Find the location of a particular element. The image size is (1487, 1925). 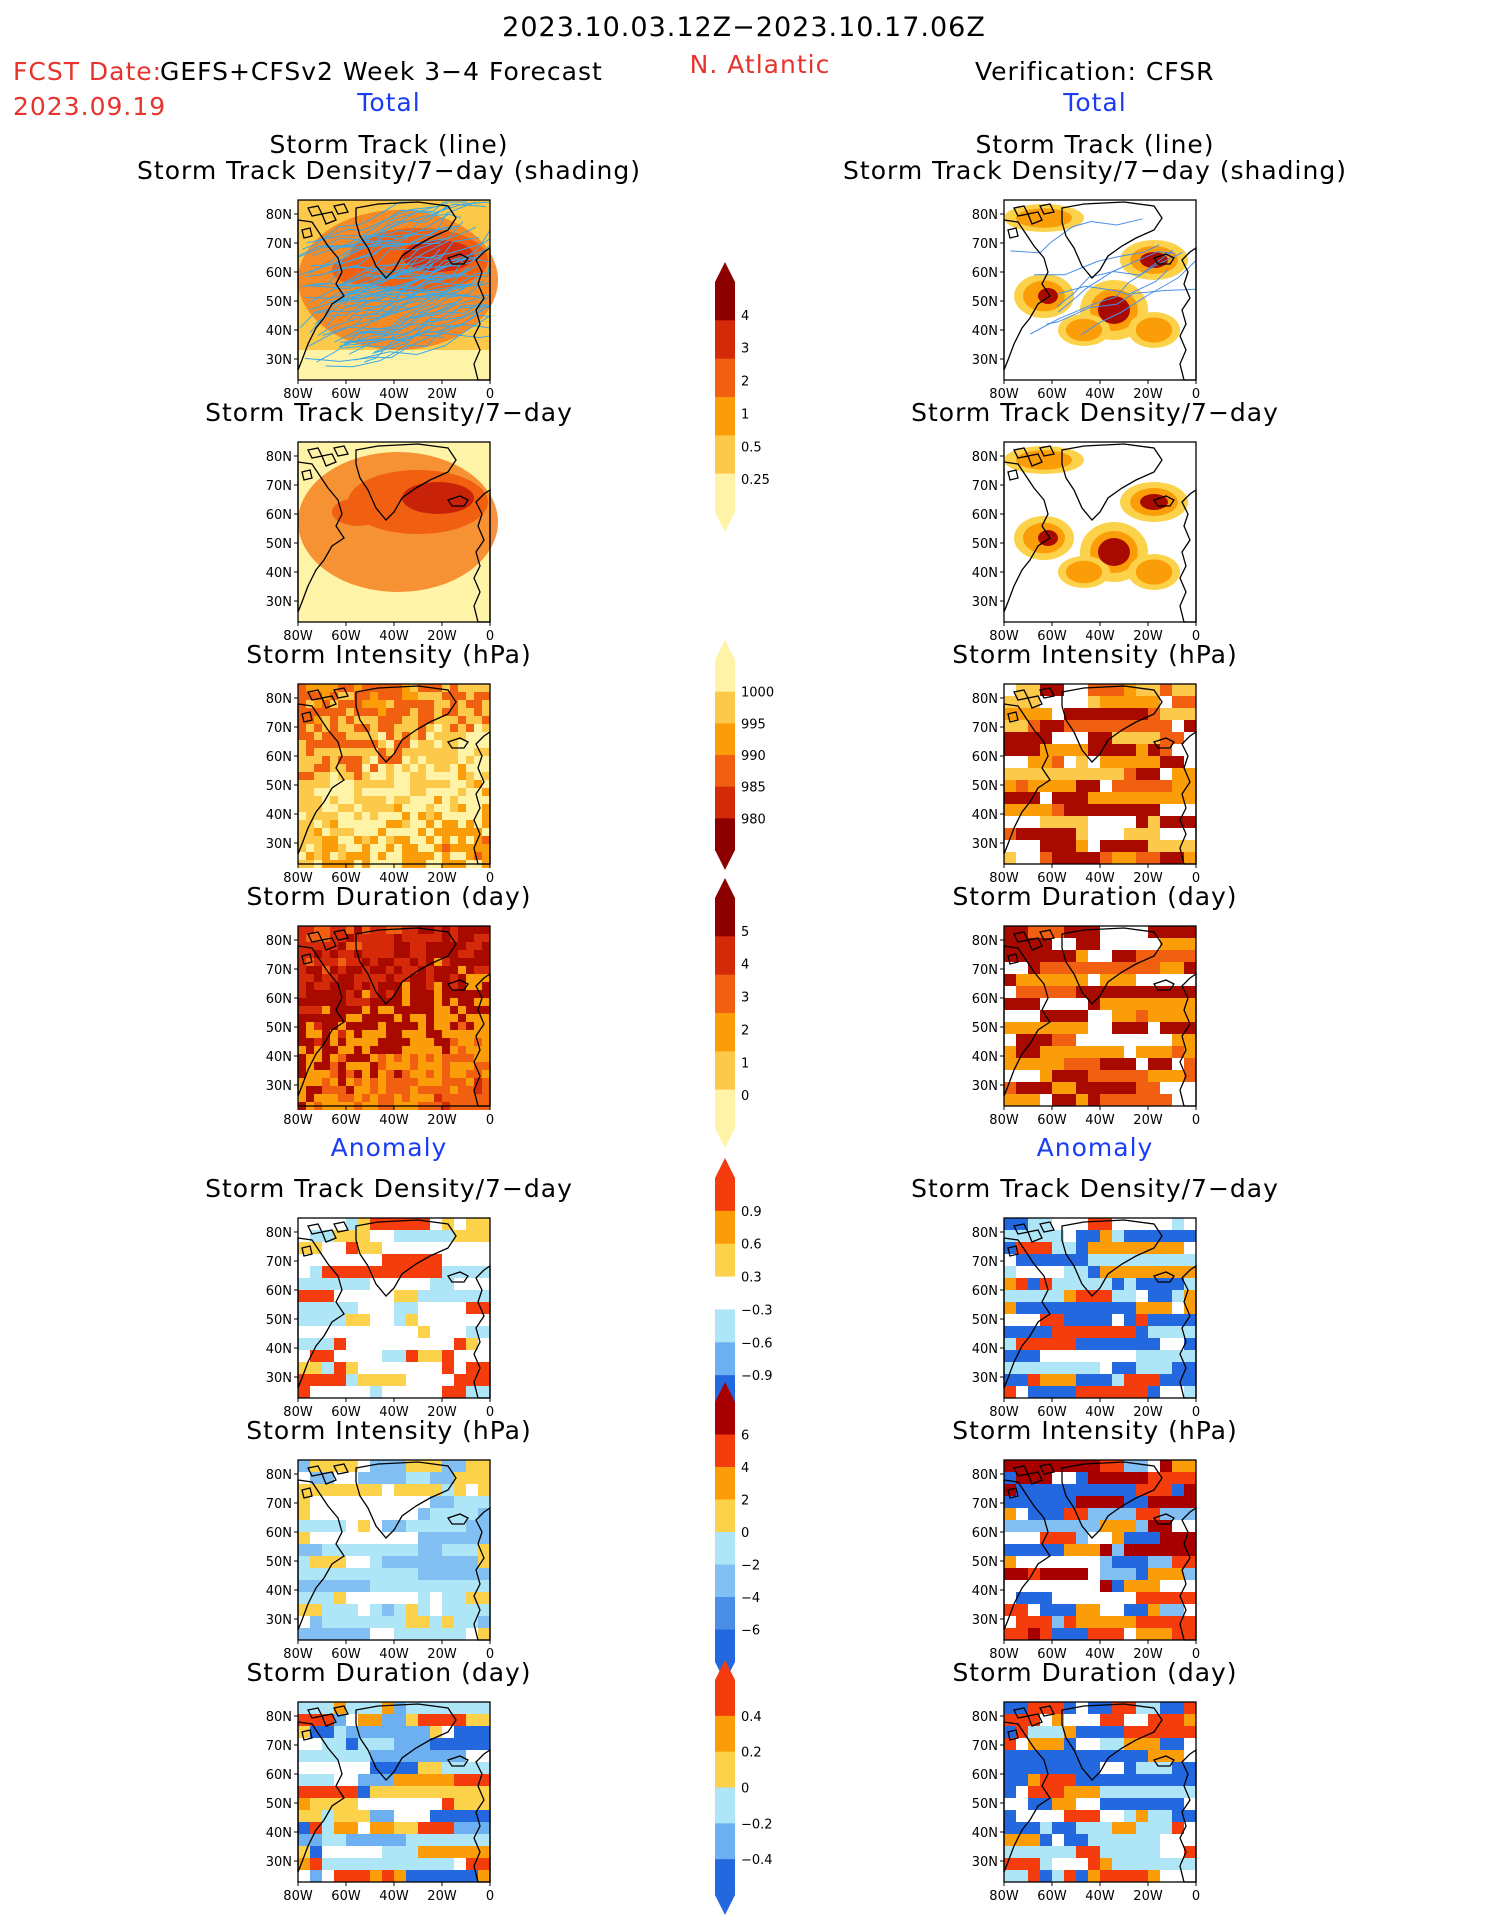

colorbar-label: −4 is located at coordinates (750, 1598).